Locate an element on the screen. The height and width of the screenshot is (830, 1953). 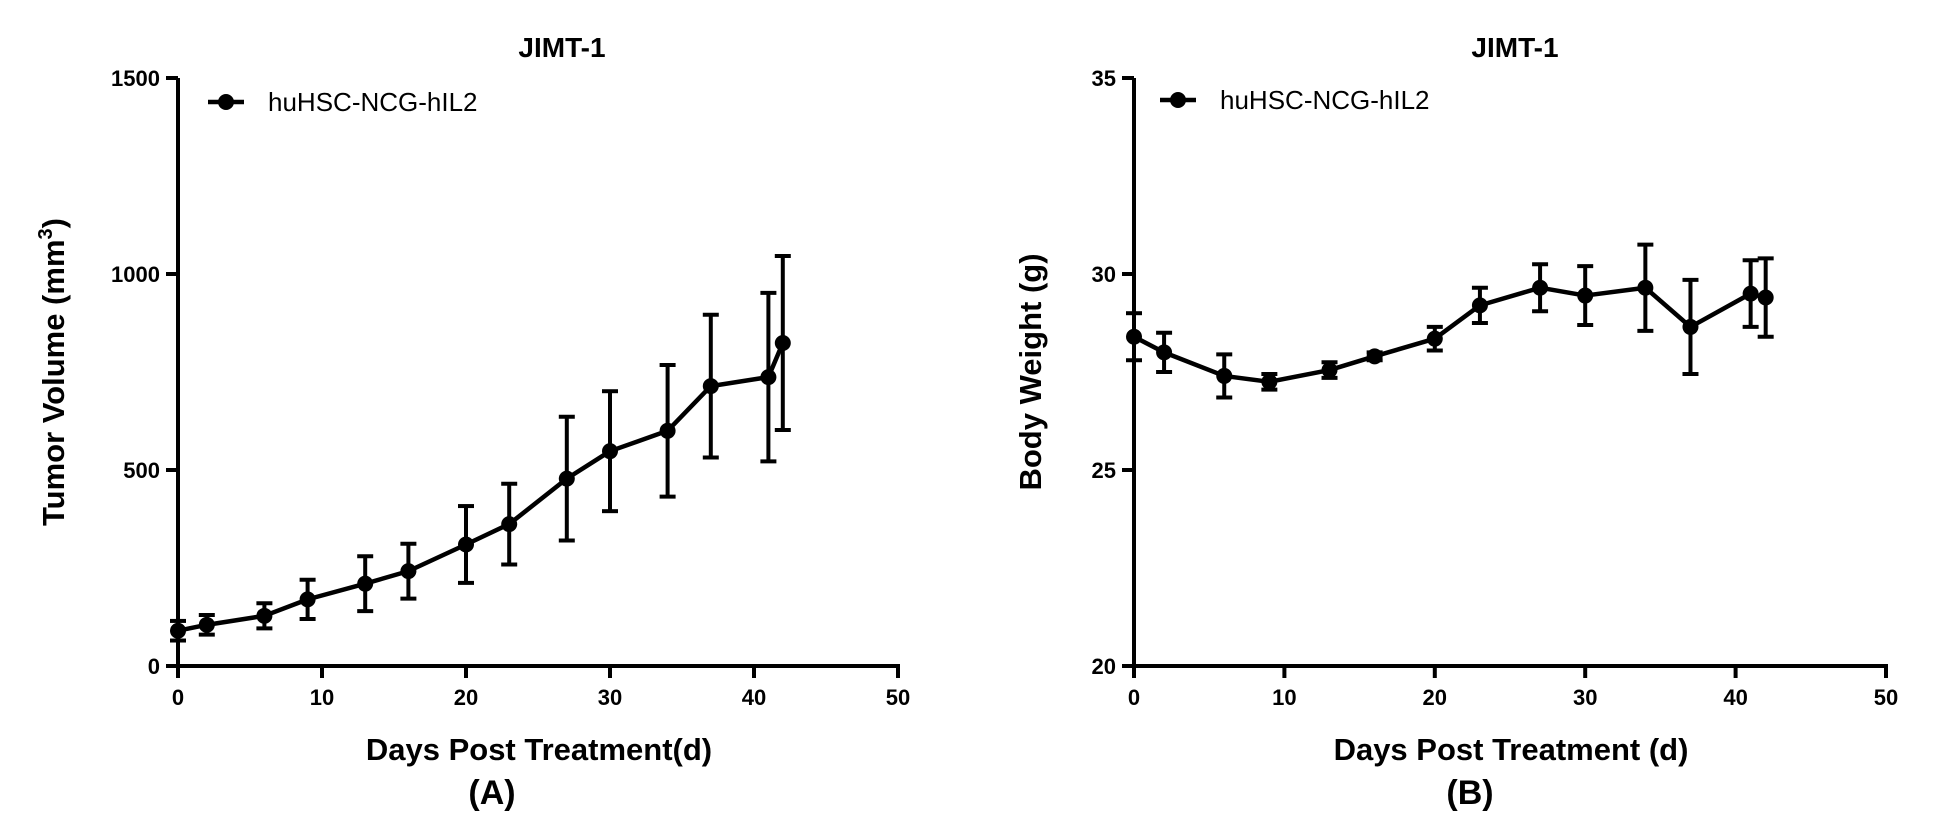
y-tick-label: 0 is located at coordinates (154, 666).